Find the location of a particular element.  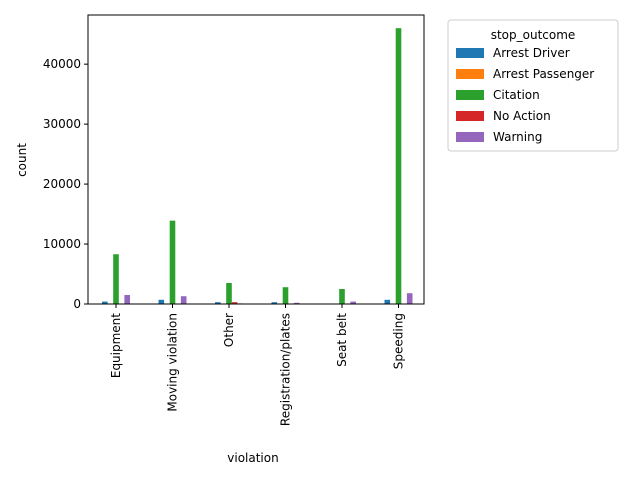

legend-swatch-no-action is located at coordinates (470, 116).